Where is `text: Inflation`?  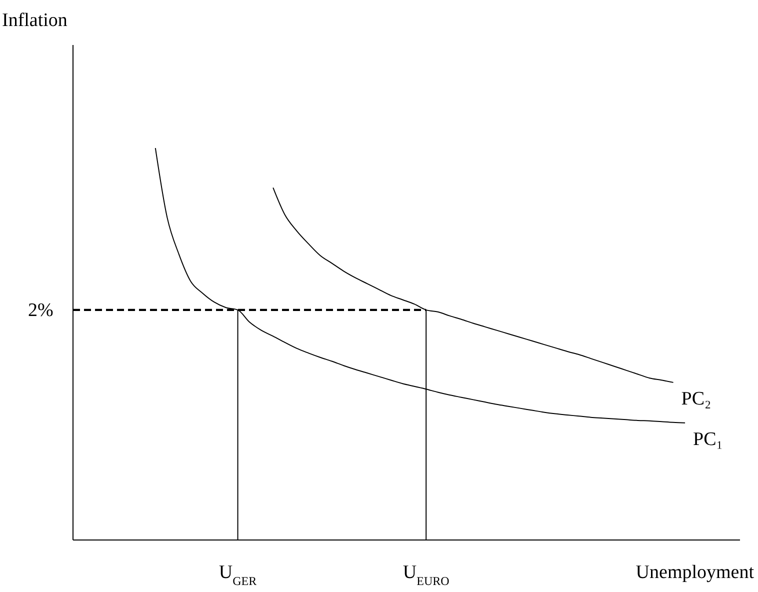 text: Inflation is located at coordinates (35, 20).